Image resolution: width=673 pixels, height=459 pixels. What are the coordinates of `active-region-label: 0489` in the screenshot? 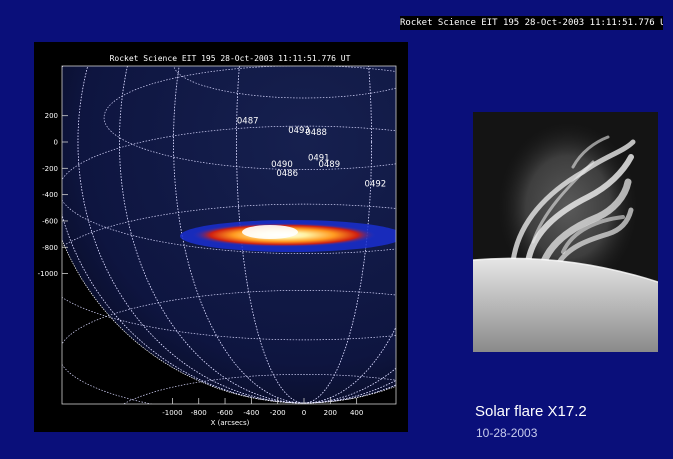 It's located at (329, 165).